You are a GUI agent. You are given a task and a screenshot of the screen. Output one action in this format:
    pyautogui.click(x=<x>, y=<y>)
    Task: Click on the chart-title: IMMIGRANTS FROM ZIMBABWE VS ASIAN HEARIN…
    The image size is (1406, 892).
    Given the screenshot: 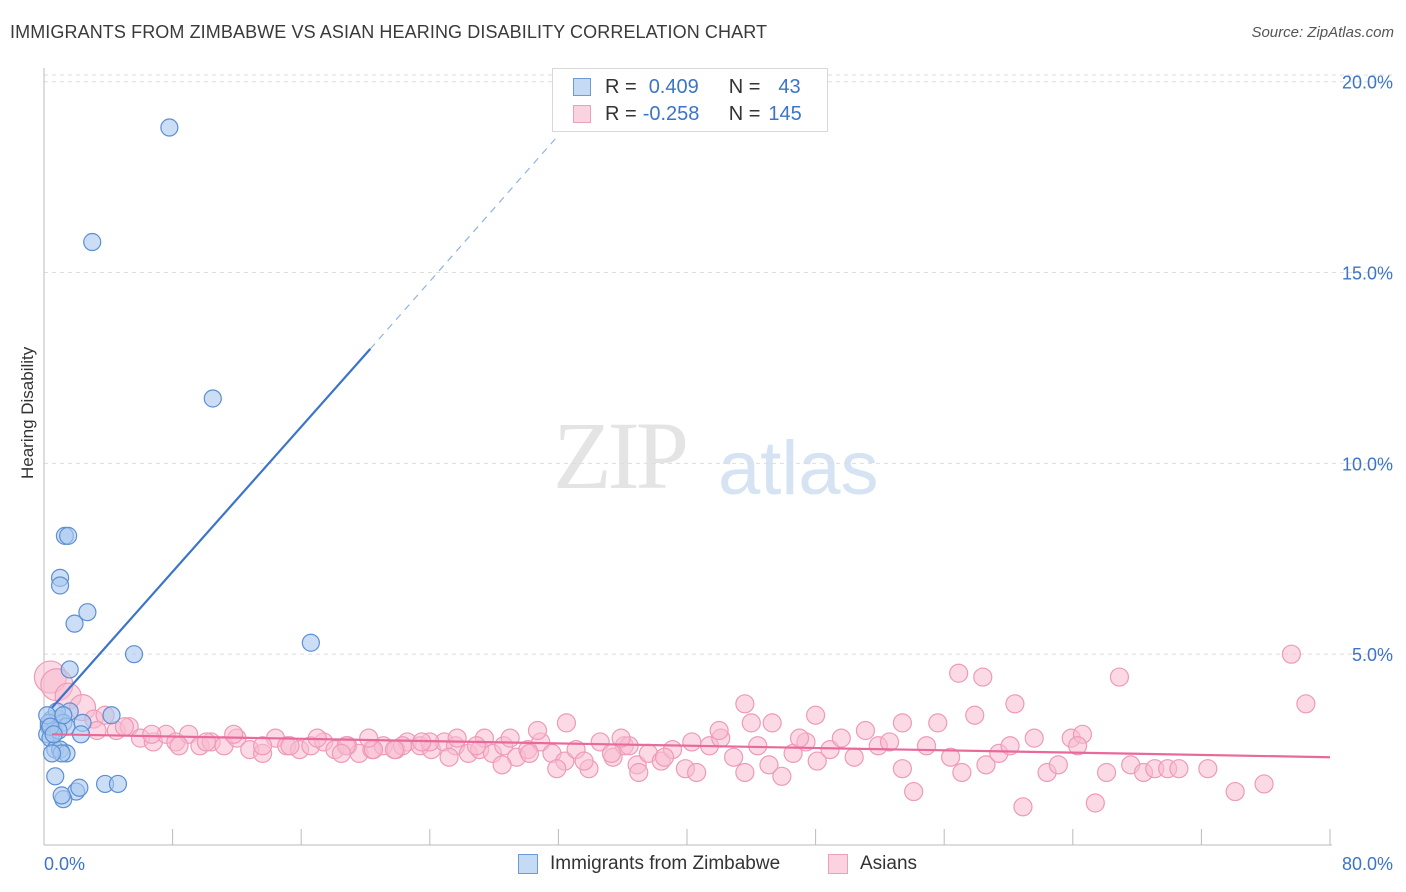 What is the action you would take?
    pyautogui.click(x=389, y=32)
    